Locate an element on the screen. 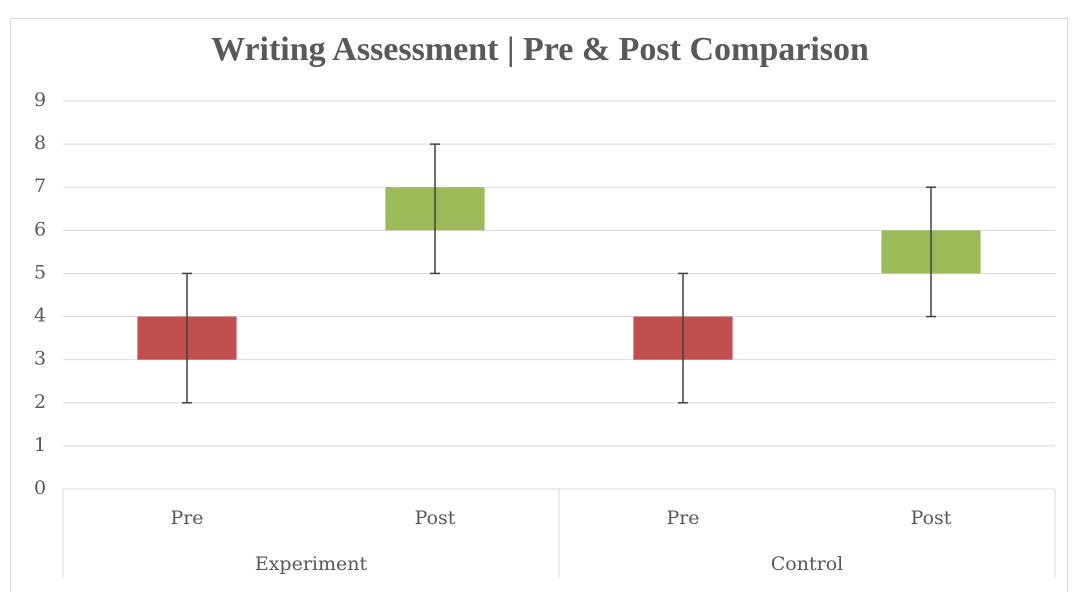  y-tick-label: 6 is located at coordinates (40, 229).